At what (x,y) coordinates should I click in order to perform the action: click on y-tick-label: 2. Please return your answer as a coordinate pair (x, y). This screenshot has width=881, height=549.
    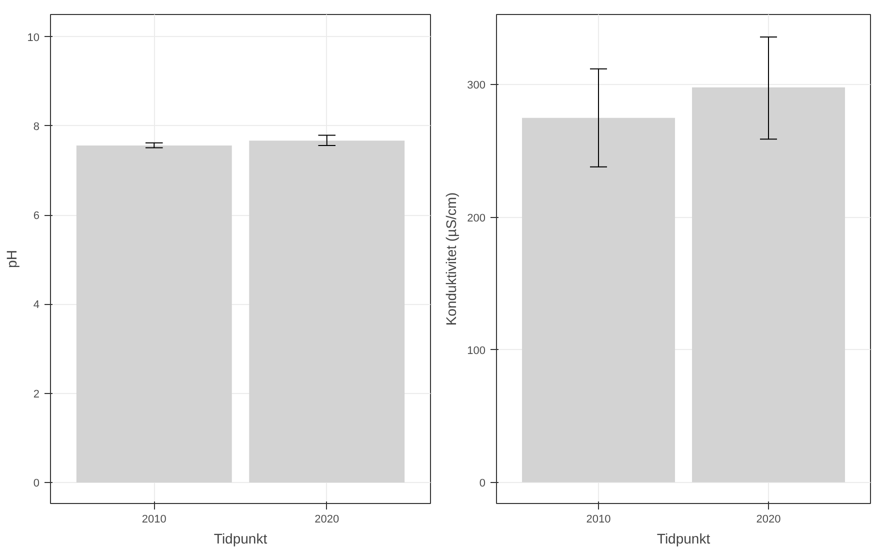
    Looking at the image, I should click on (36, 394).